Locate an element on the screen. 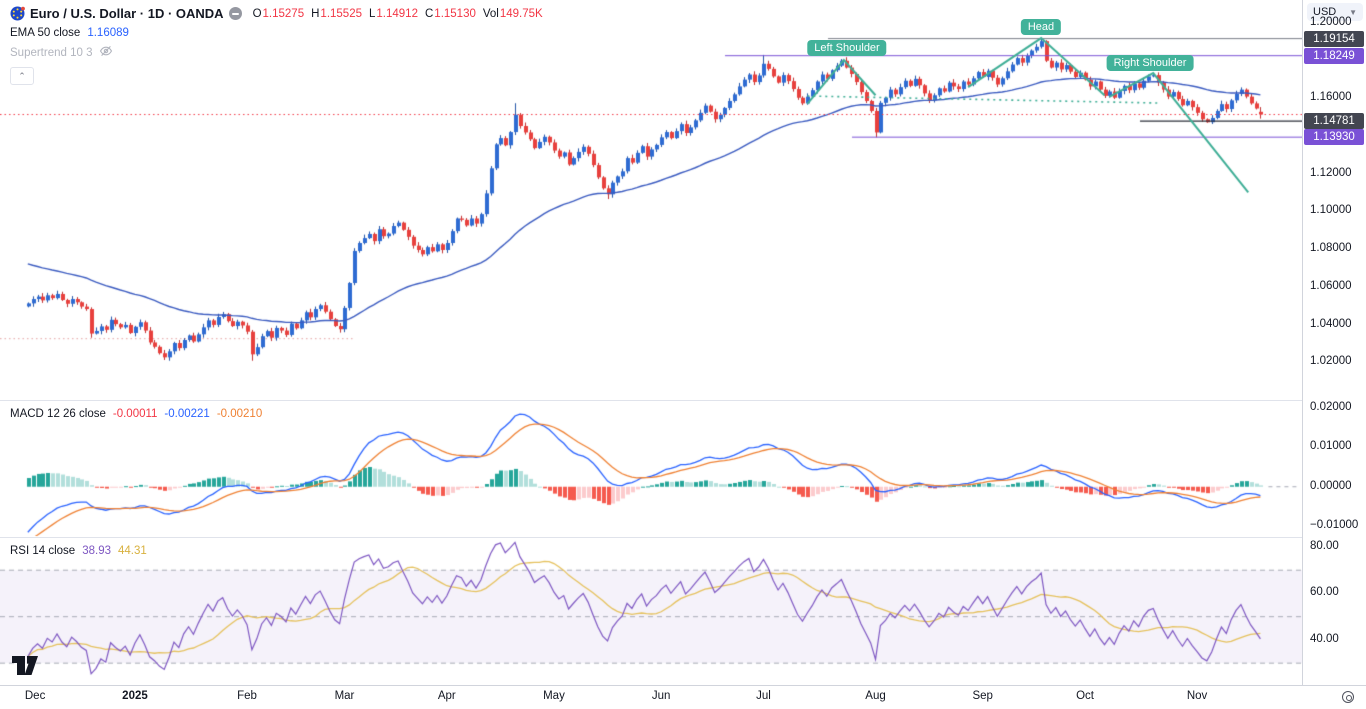  close-value: 1.15130 is located at coordinates (455, 13).